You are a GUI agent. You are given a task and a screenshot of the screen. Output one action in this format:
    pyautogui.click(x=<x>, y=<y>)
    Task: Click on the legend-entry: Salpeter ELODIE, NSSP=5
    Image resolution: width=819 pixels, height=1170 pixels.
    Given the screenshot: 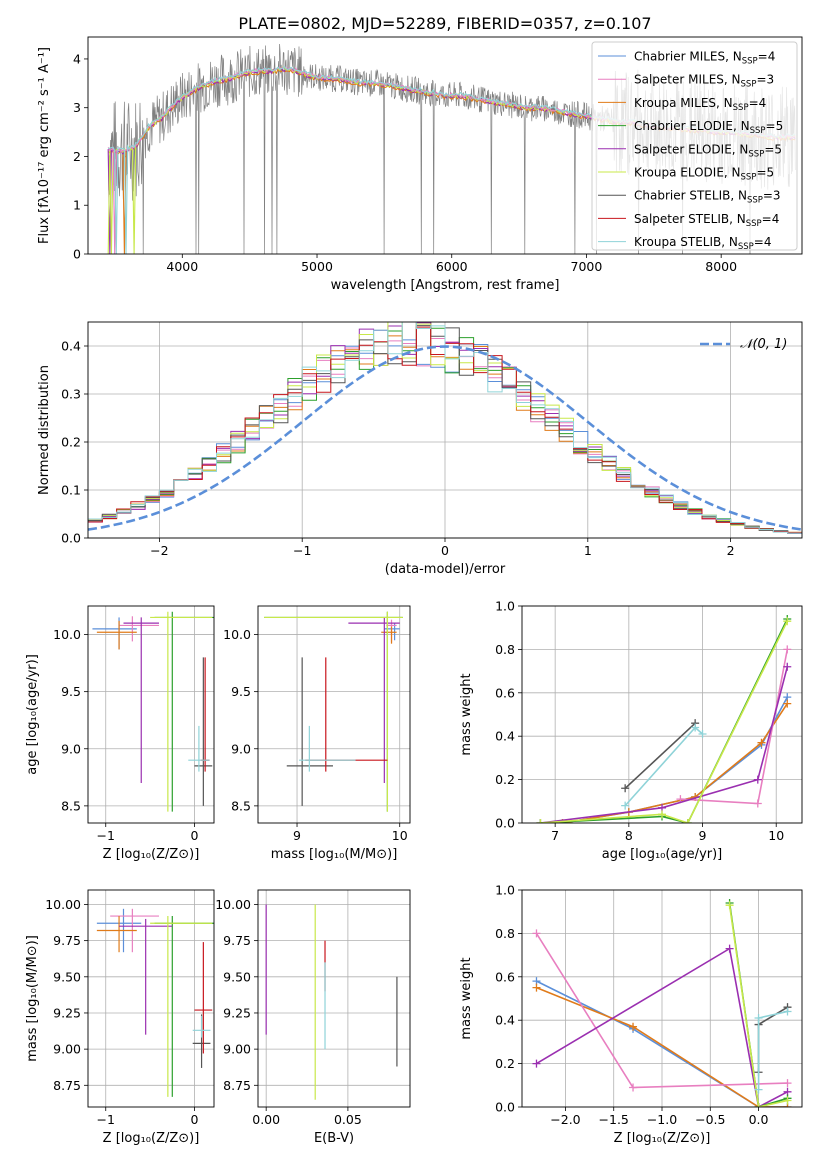 What is the action you would take?
    pyautogui.click(x=708, y=150)
    